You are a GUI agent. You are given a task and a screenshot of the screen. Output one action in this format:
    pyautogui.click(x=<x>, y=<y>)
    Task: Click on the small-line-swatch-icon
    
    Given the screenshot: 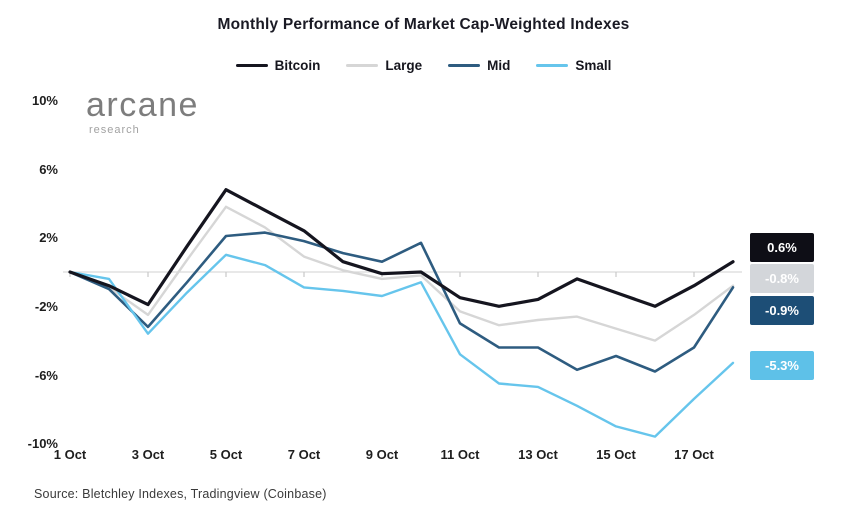 What is the action you would take?
    pyautogui.click(x=552, y=65)
    